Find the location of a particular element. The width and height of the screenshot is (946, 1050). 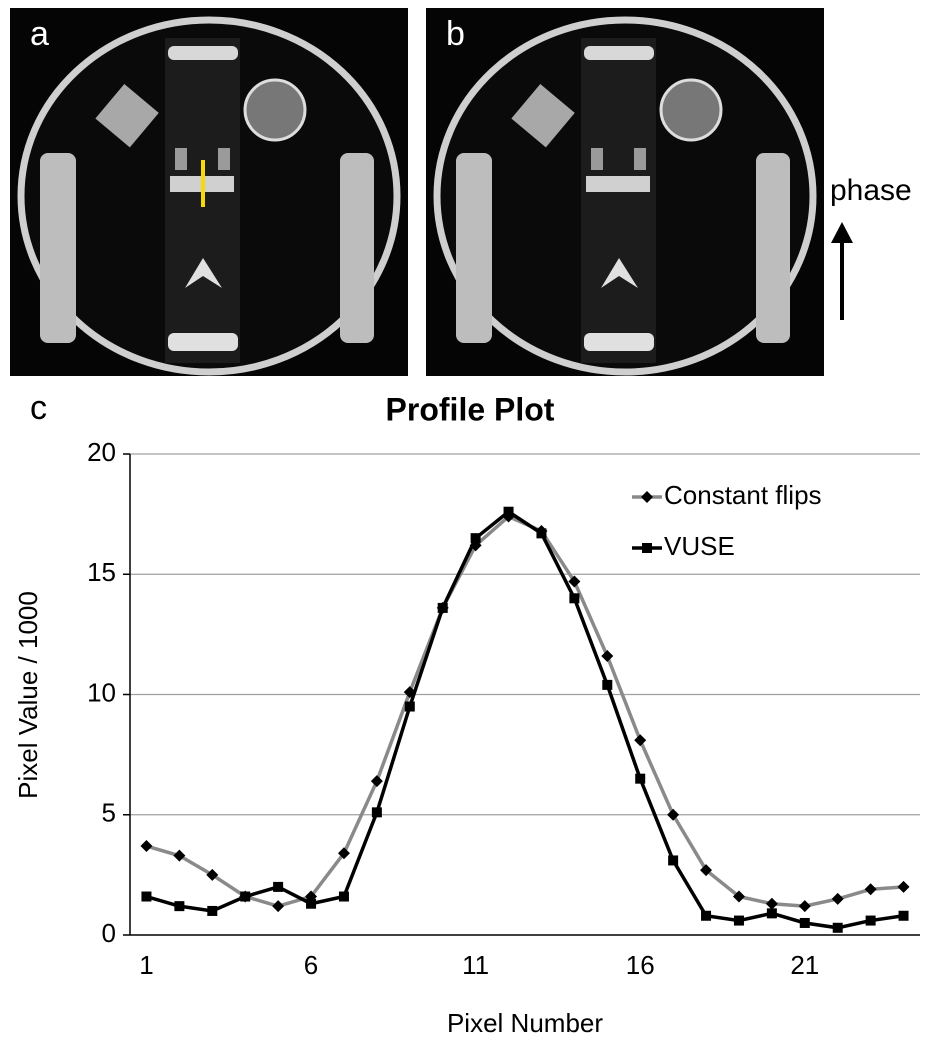

chart-title: Profile Plot is located at coordinates (470, 409).